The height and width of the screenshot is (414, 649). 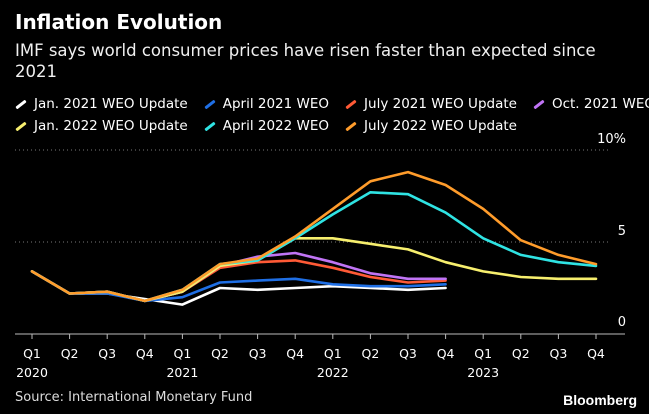 What do you see at coordinates (119, 22) in the screenshot?
I see `chart-title: Inflation Evolution` at bounding box center [119, 22].